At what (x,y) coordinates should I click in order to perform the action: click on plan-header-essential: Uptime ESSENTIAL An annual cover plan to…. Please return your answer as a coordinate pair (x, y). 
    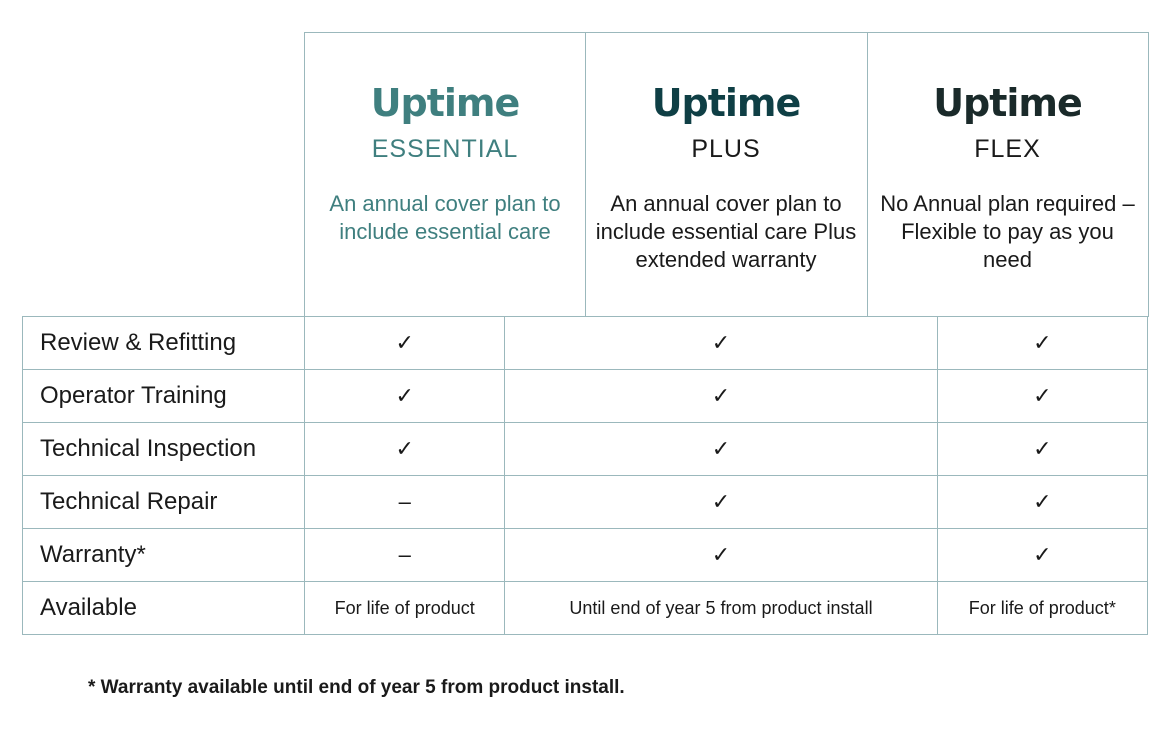
    Looking at the image, I should click on (445, 174).